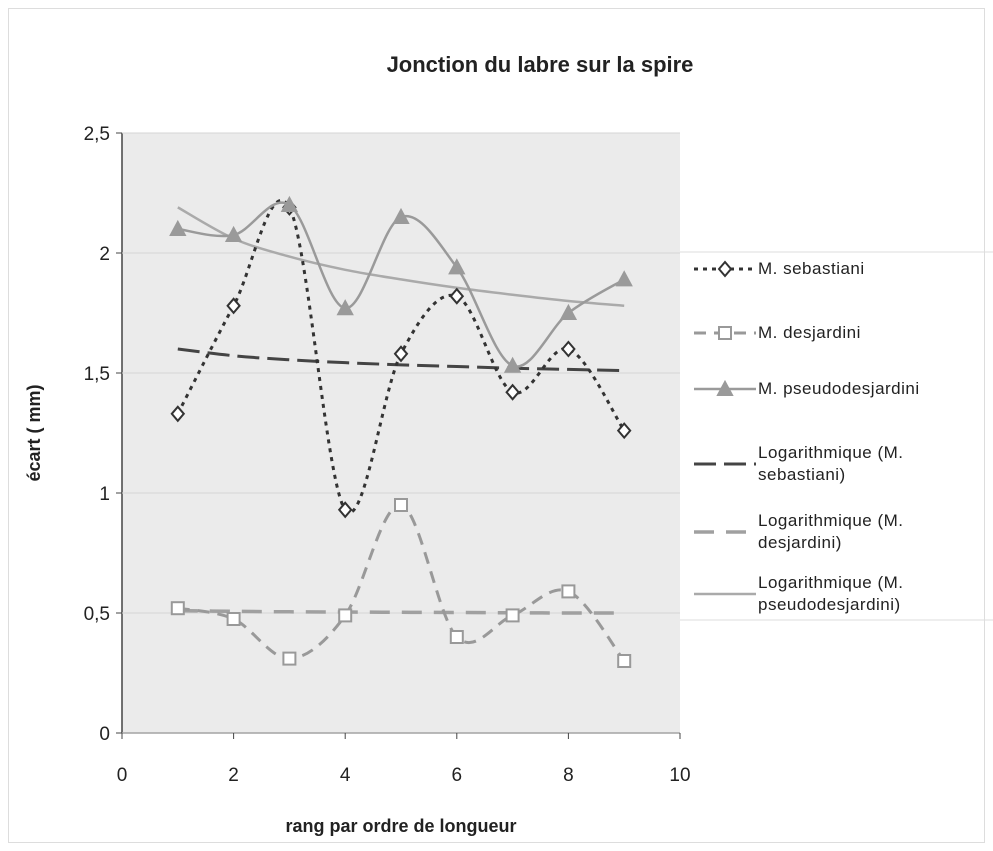 This screenshot has width=993, height=851. Describe the element at coordinates (345, 775) in the screenshot. I see `x-tick-label: 4` at that location.